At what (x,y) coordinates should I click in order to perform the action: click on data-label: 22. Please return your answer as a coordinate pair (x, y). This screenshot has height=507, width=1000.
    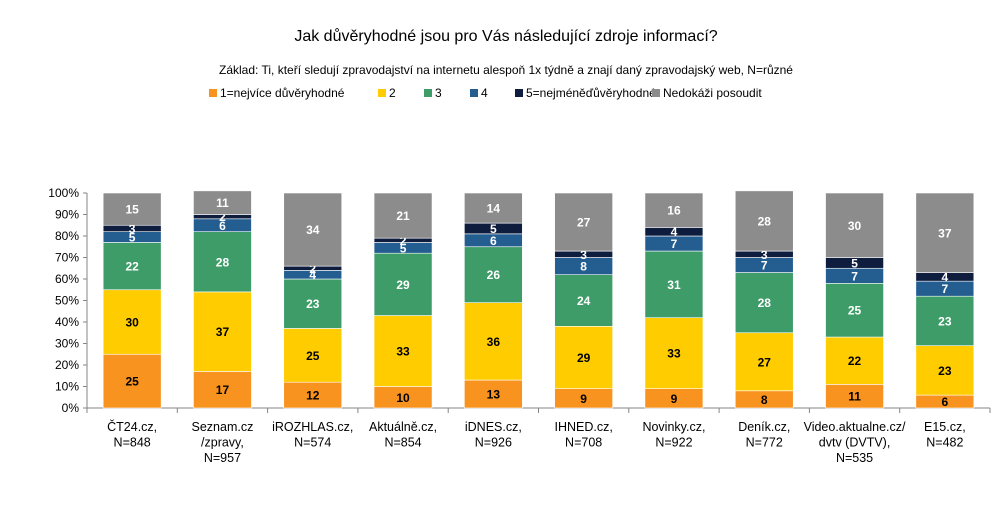
    Looking at the image, I should click on (855, 361).